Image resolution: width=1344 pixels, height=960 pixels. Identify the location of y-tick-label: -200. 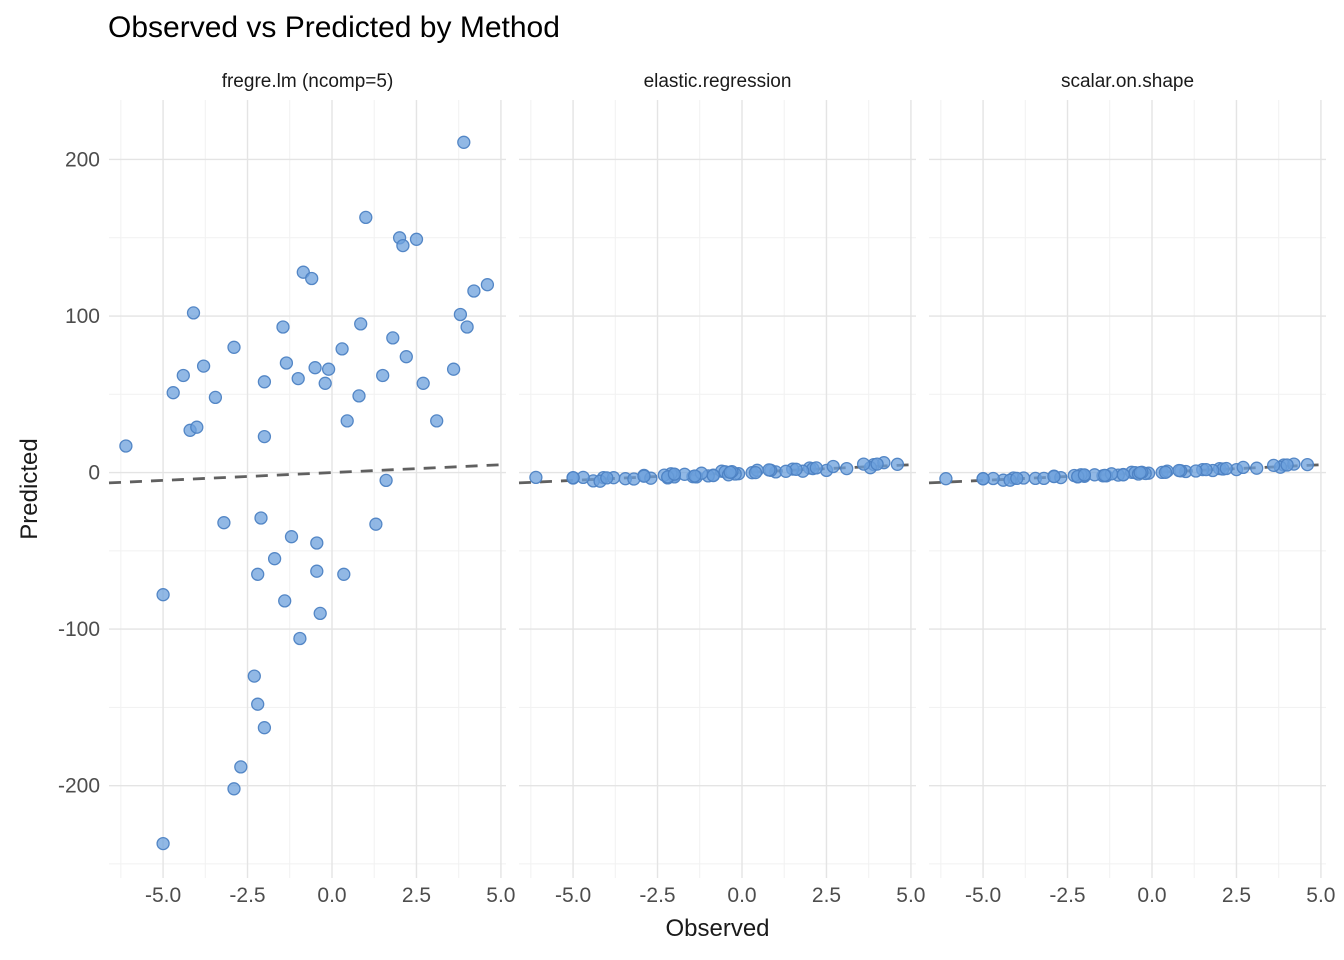
(79, 786).